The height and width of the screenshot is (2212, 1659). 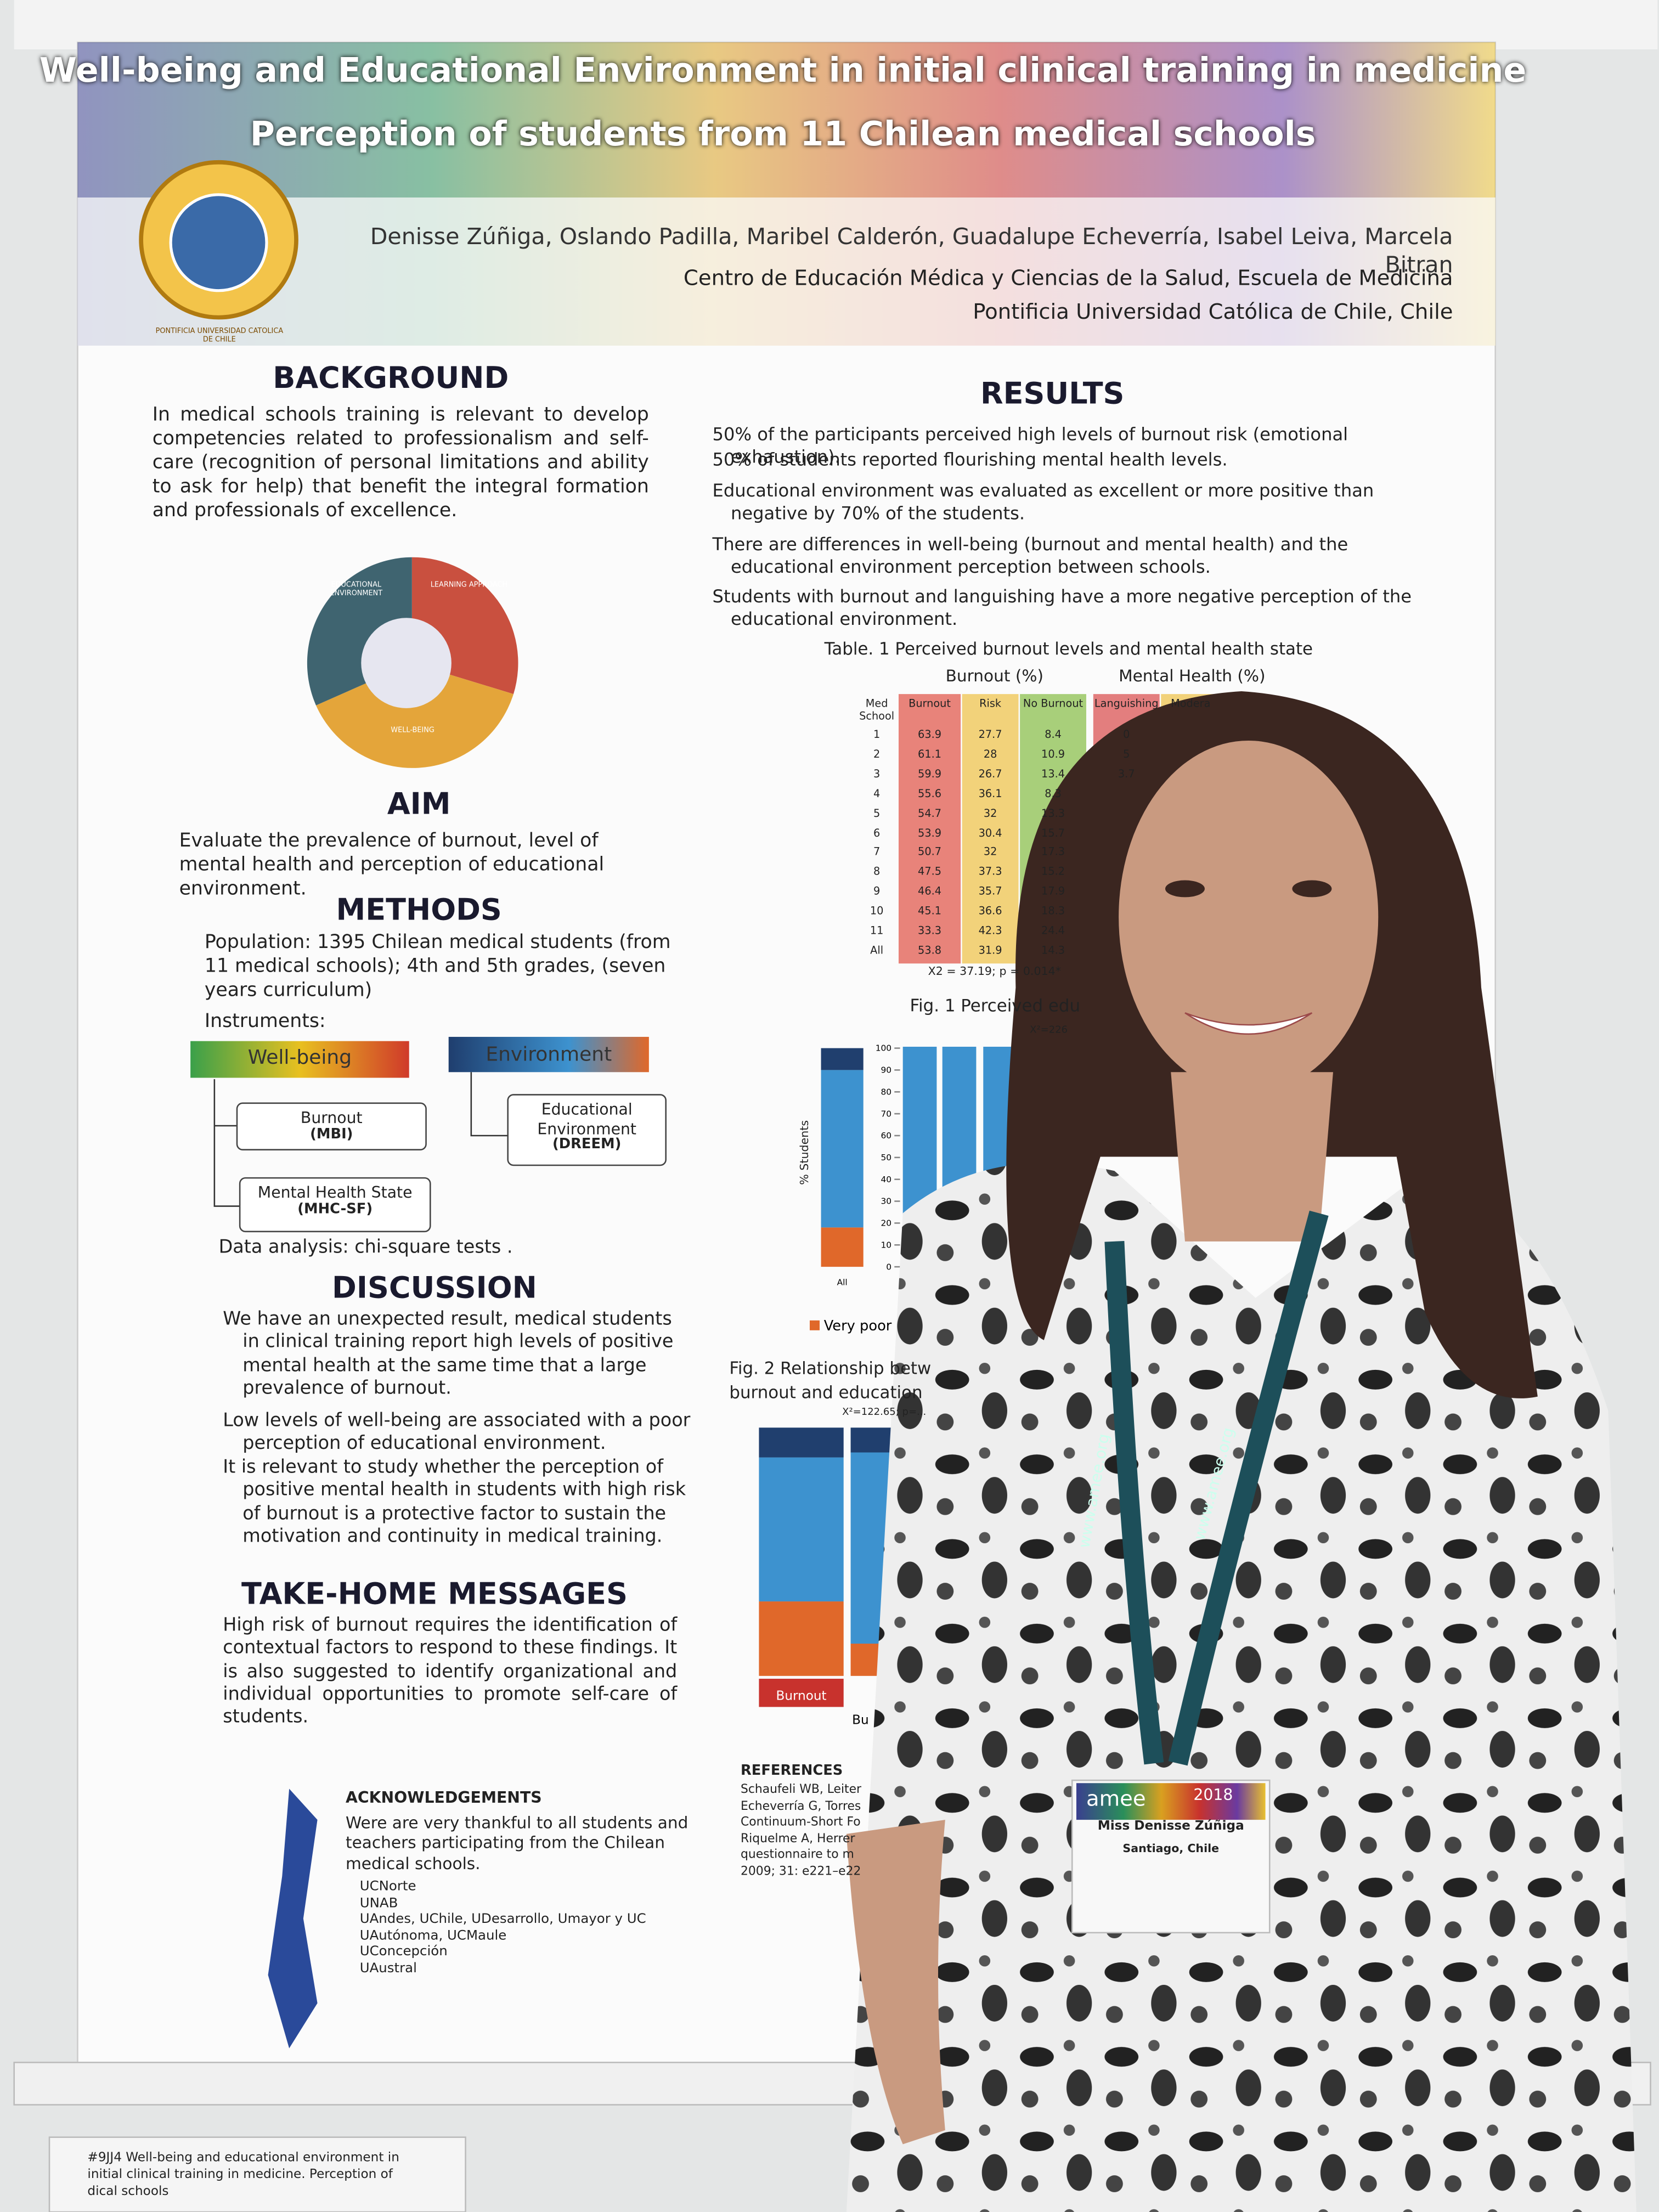 What do you see at coordinates (930, 871) in the screenshot?
I see `table-cell: 47.5` at bounding box center [930, 871].